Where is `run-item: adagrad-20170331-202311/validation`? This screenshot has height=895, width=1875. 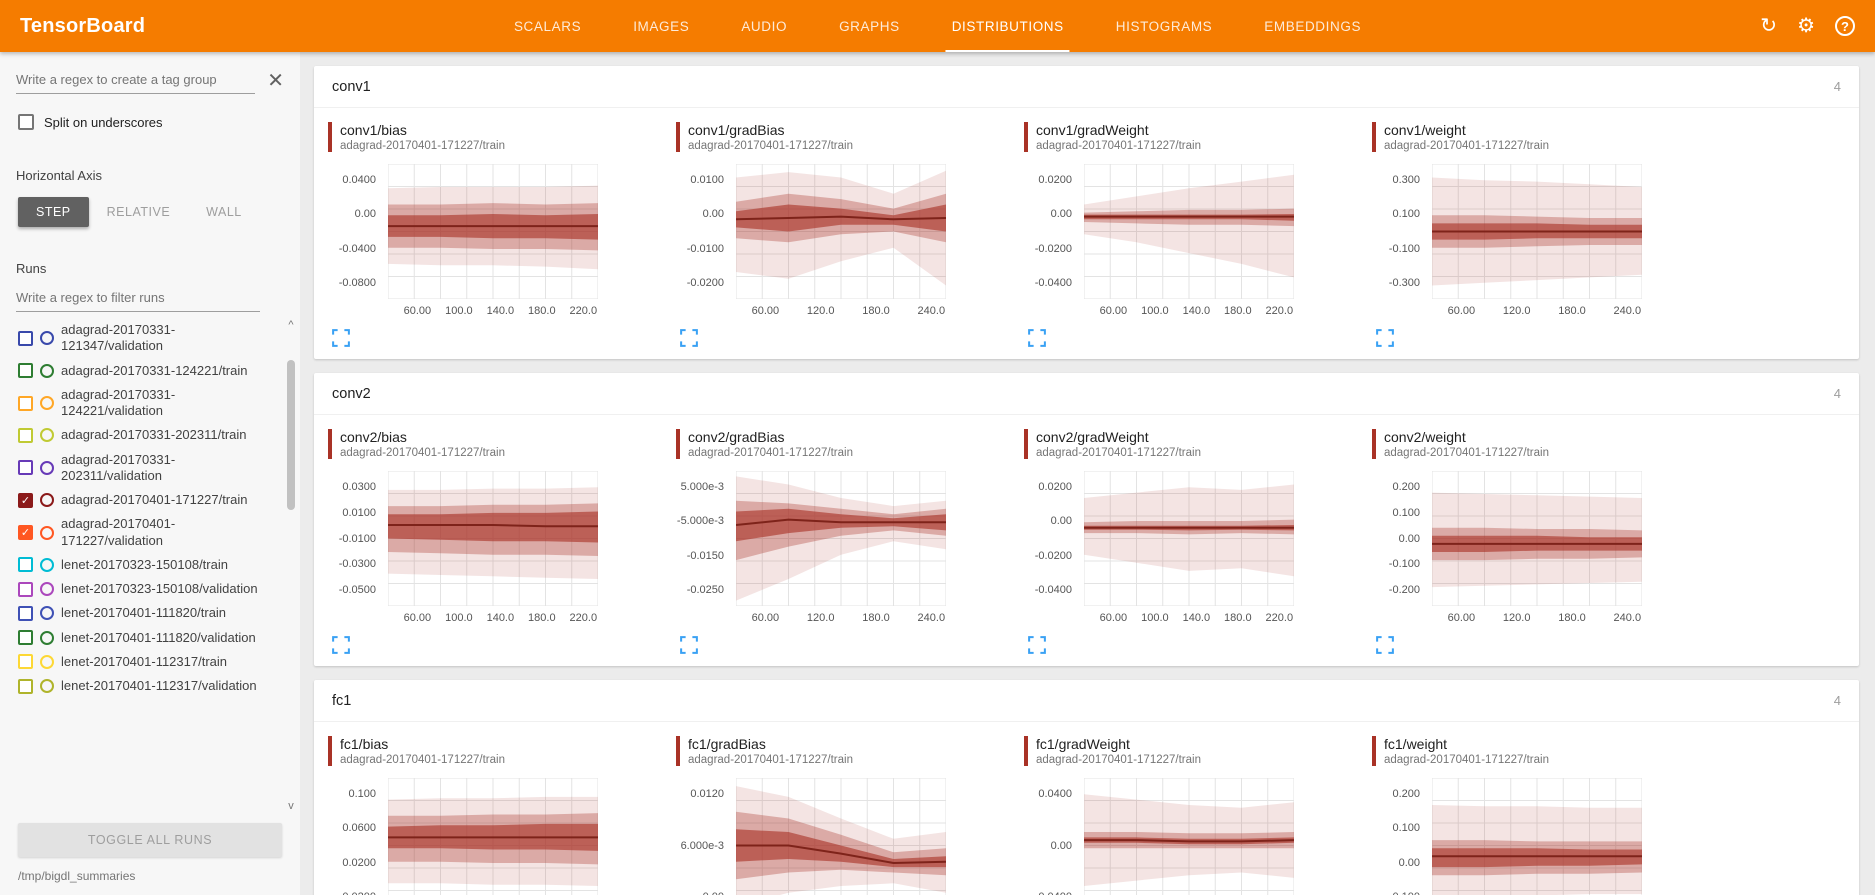
run-item: adagrad-20170331-202311/validation is located at coordinates (147, 468).